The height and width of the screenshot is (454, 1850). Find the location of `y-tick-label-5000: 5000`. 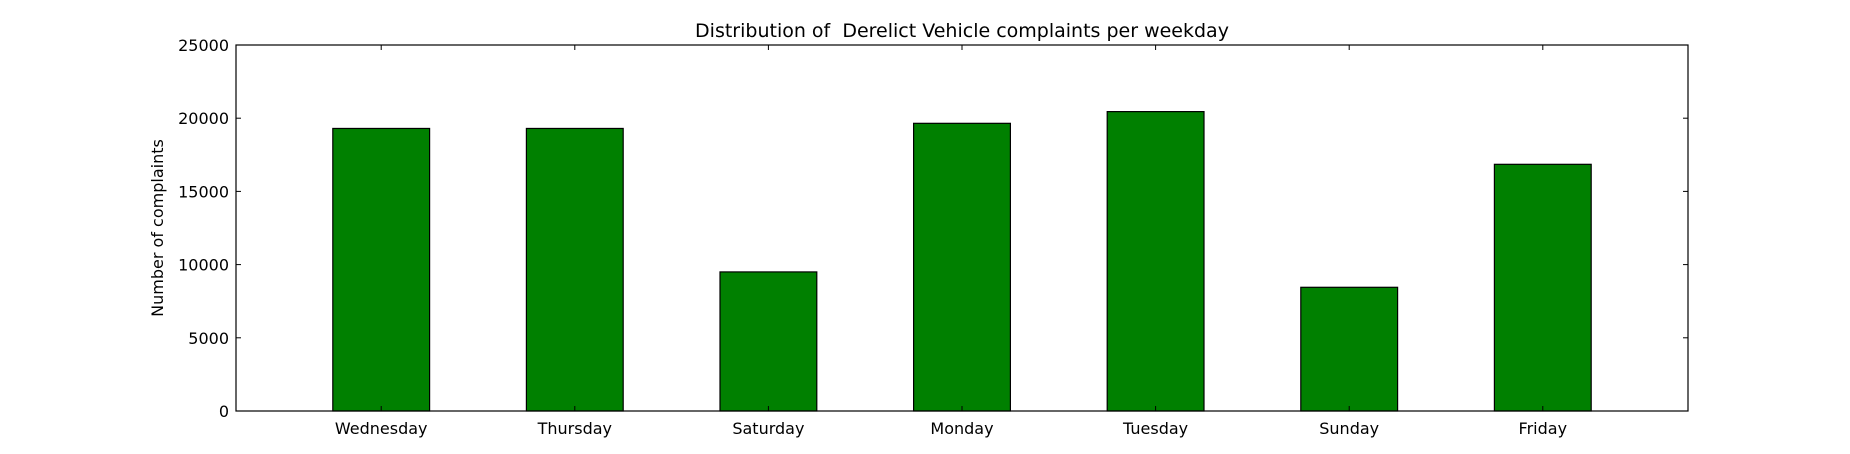

y-tick-label-5000: 5000 is located at coordinates (208, 338).